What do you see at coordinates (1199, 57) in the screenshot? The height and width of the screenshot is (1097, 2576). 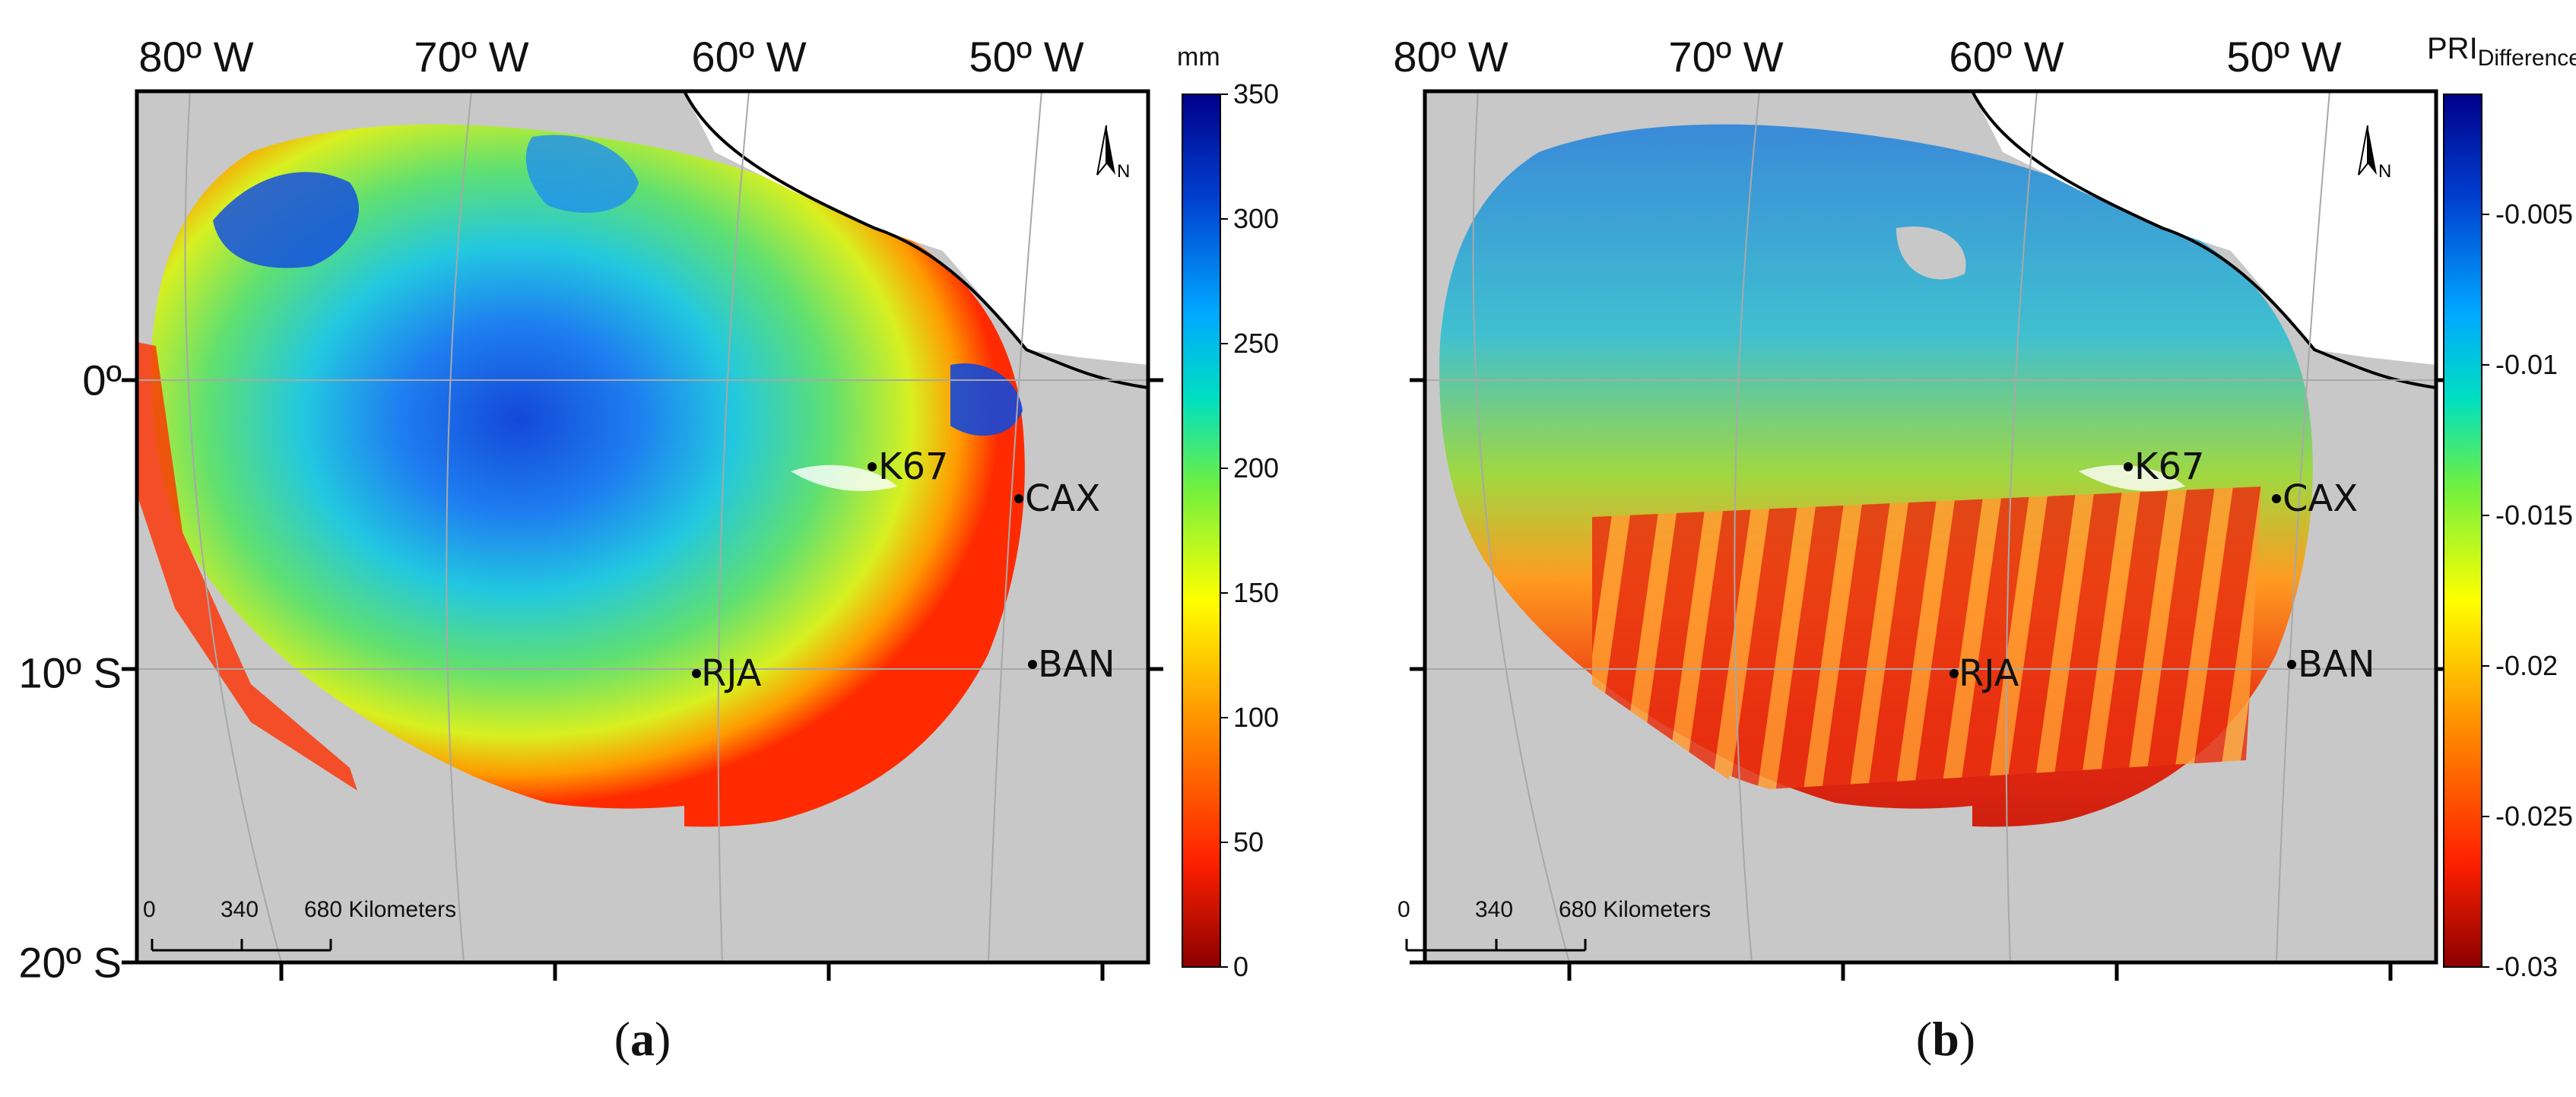 I see `colorbar-unit-a: mm` at bounding box center [1199, 57].